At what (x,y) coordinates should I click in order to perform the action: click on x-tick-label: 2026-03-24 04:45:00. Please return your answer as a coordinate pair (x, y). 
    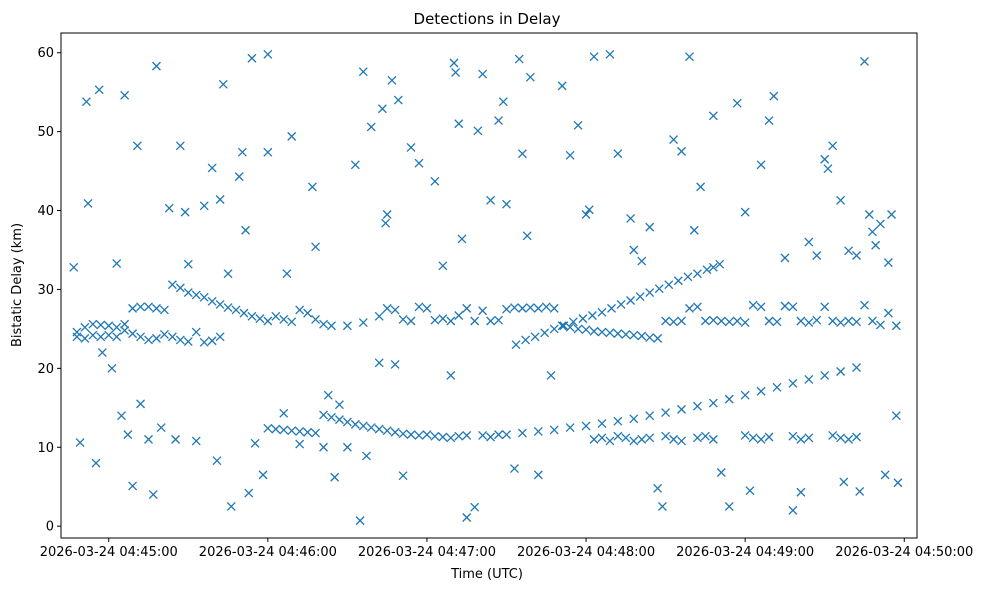
    Looking at the image, I should click on (109, 552).